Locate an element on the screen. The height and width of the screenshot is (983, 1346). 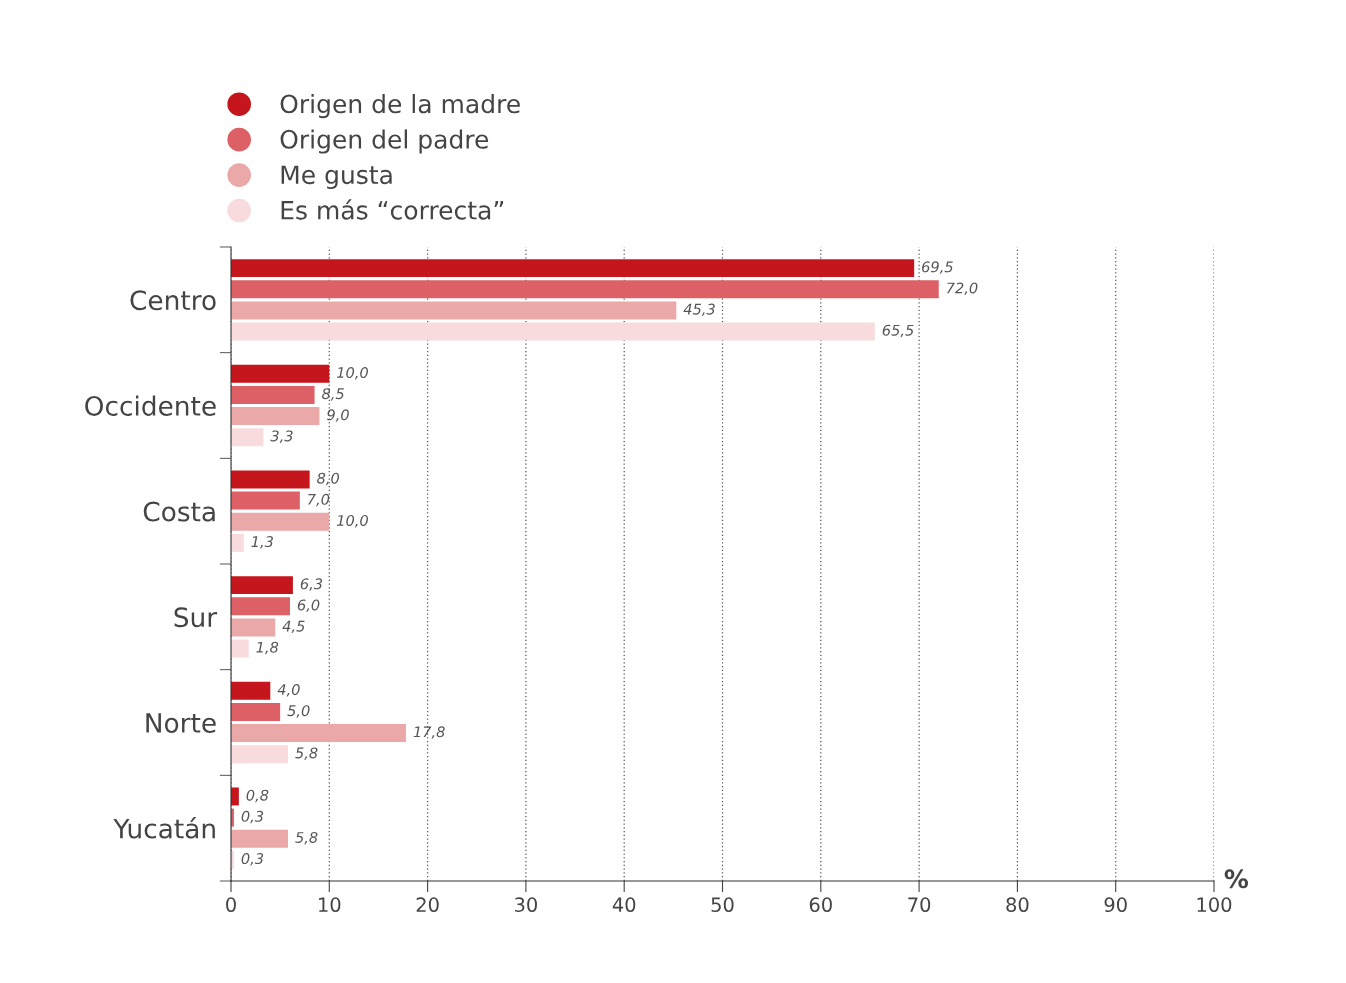
x-axis-title: % is located at coordinates (1236, 879).